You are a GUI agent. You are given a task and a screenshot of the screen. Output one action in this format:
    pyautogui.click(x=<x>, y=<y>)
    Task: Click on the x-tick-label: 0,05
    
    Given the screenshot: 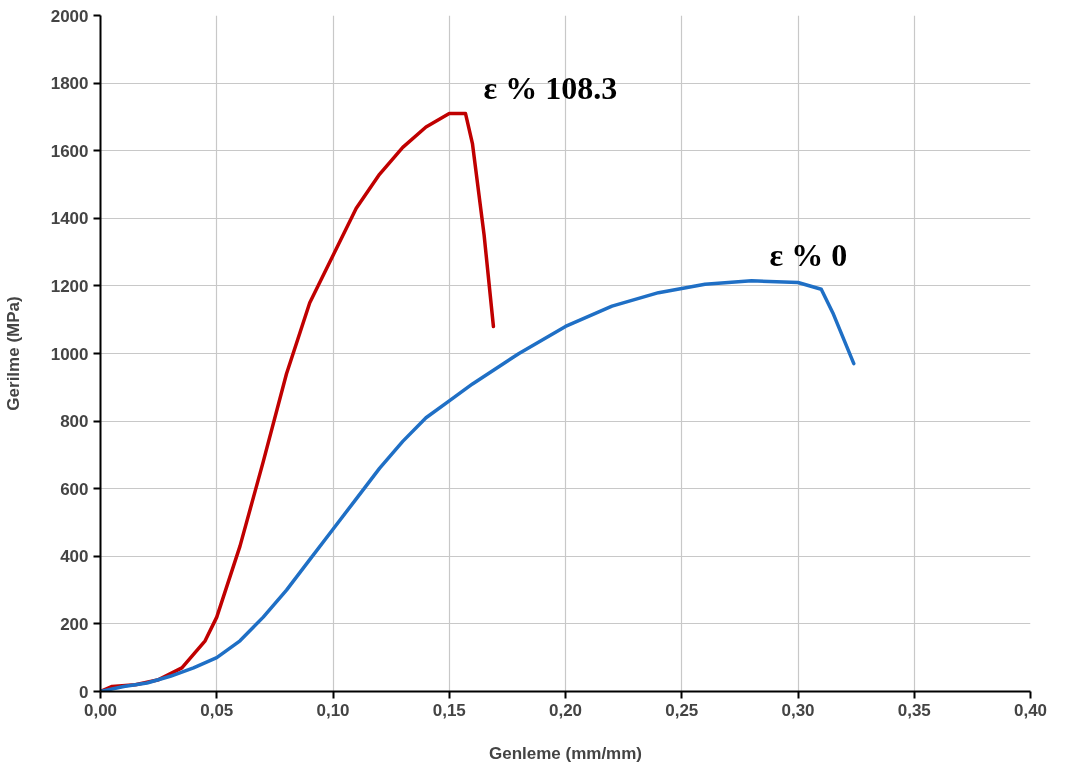 What is the action you would take?
    pyautogui.click(x=217, y=710)
    